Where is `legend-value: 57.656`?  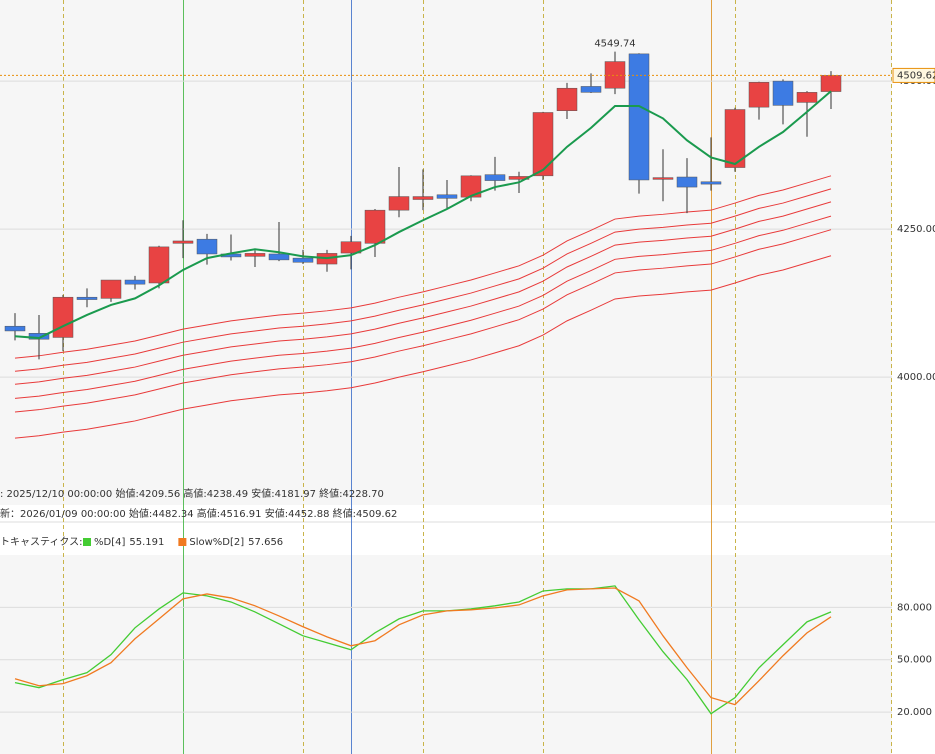 legend-value: 57.656 is located at coordinates (265, 542).